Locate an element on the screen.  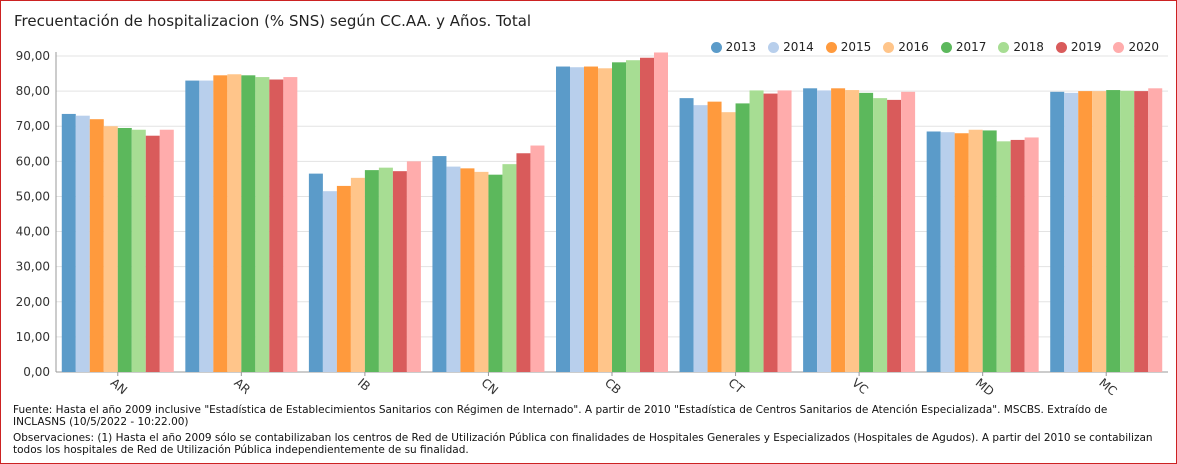
legend-item-2013: 2013 is located at coordinates (733, 47).